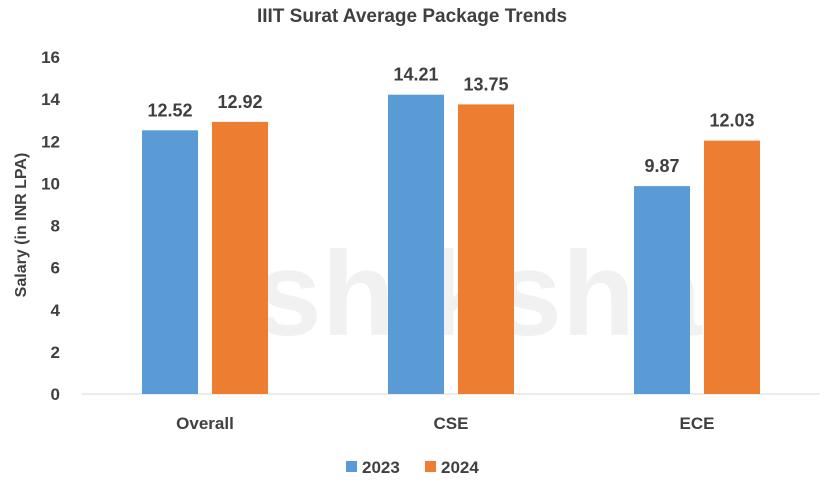  Describe the element at coordinates (55, 394) in the screenshot. I see `y-tick-label: 0` at that location.